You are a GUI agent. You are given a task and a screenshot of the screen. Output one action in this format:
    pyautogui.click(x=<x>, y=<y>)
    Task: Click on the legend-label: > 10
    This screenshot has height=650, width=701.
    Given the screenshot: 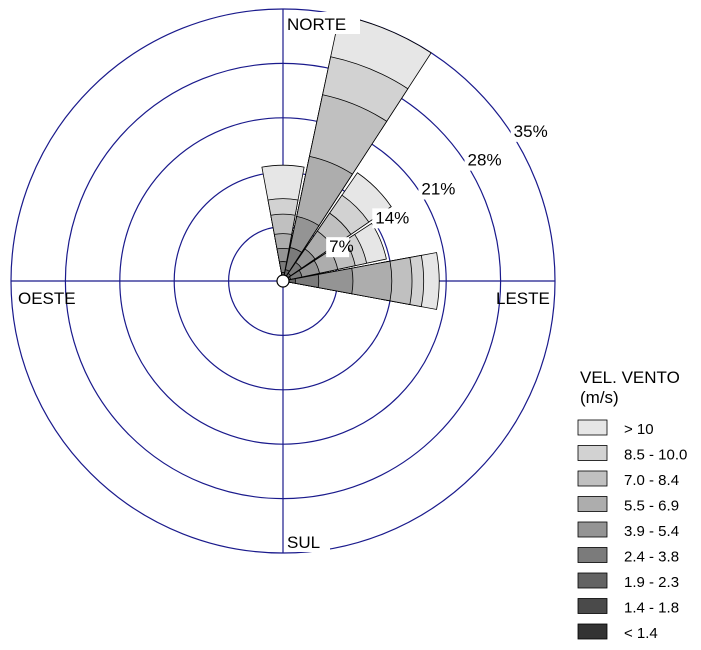 What is the action you would take?
    pyautogui.click(x=639, y=429)
    